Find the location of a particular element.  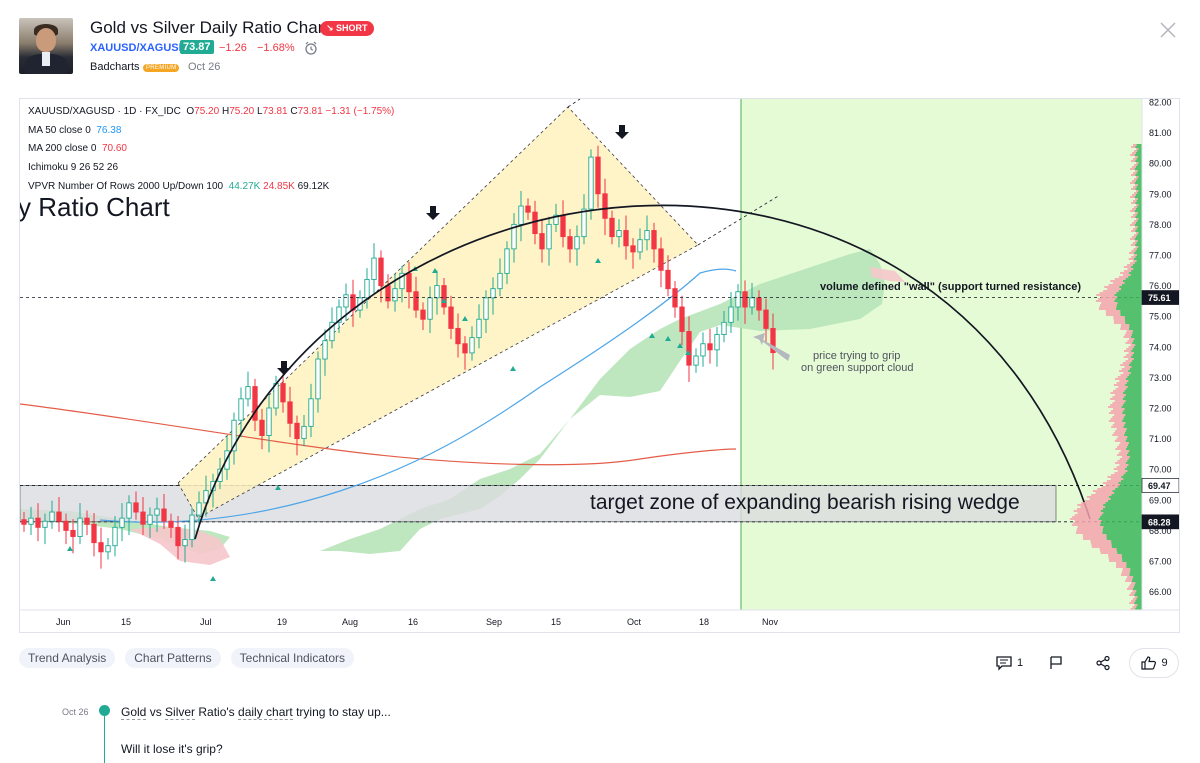

alarm-clock-icon is located at coordinates (311, 48).